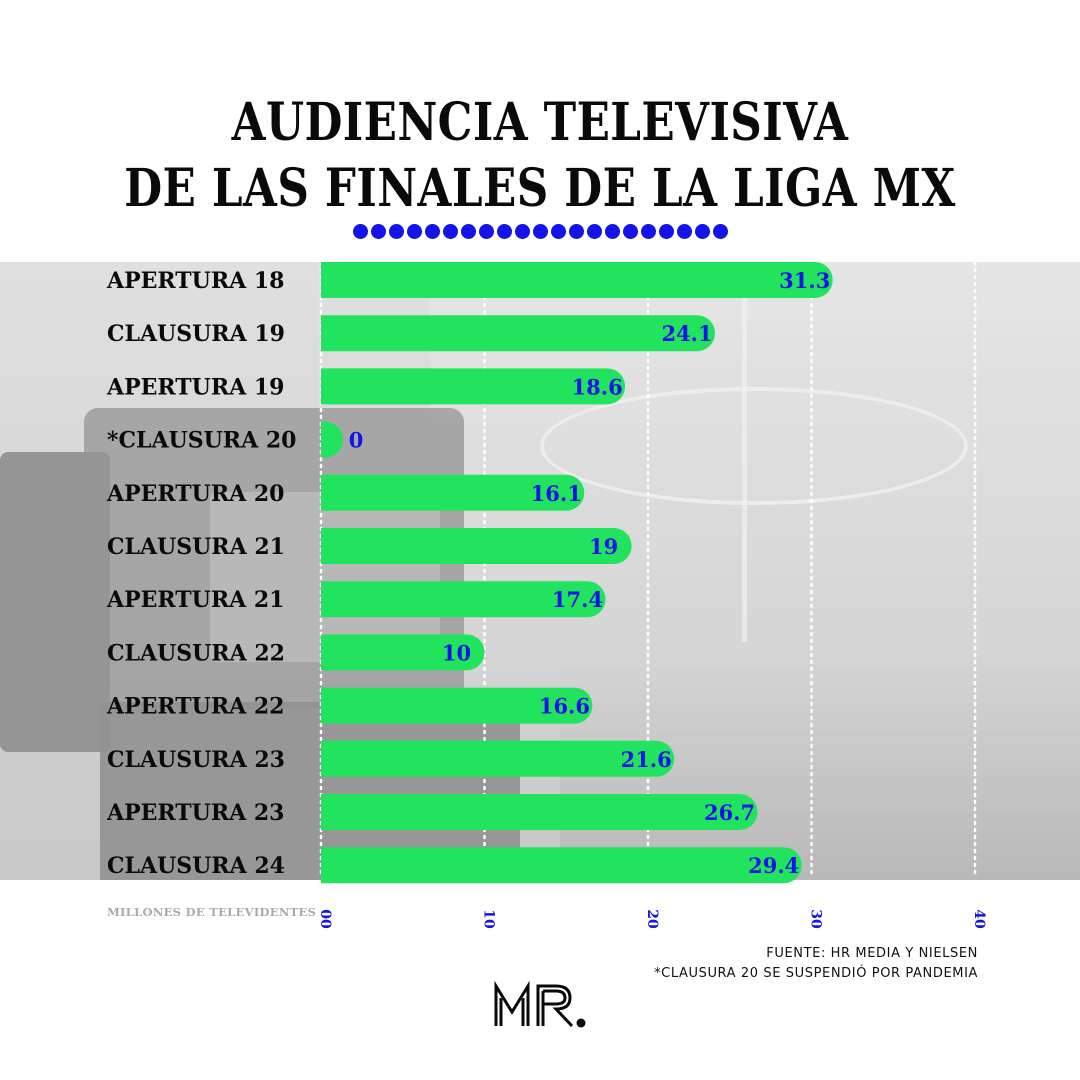 The width and height of the screenshot is (1080, 1080). What do you see at coordinates (540, 188) in the screenshot?
I see `chart-title-line-2: DE LAS FINALES DE LA LIGA MX` at bounding box center [540, 188].